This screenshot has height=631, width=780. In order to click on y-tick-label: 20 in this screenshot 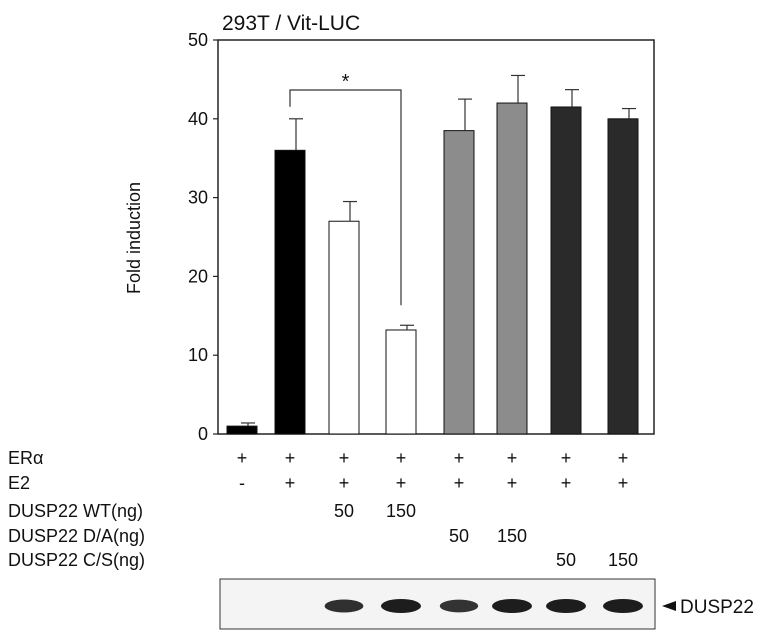, I will do `click(198, 276)`.